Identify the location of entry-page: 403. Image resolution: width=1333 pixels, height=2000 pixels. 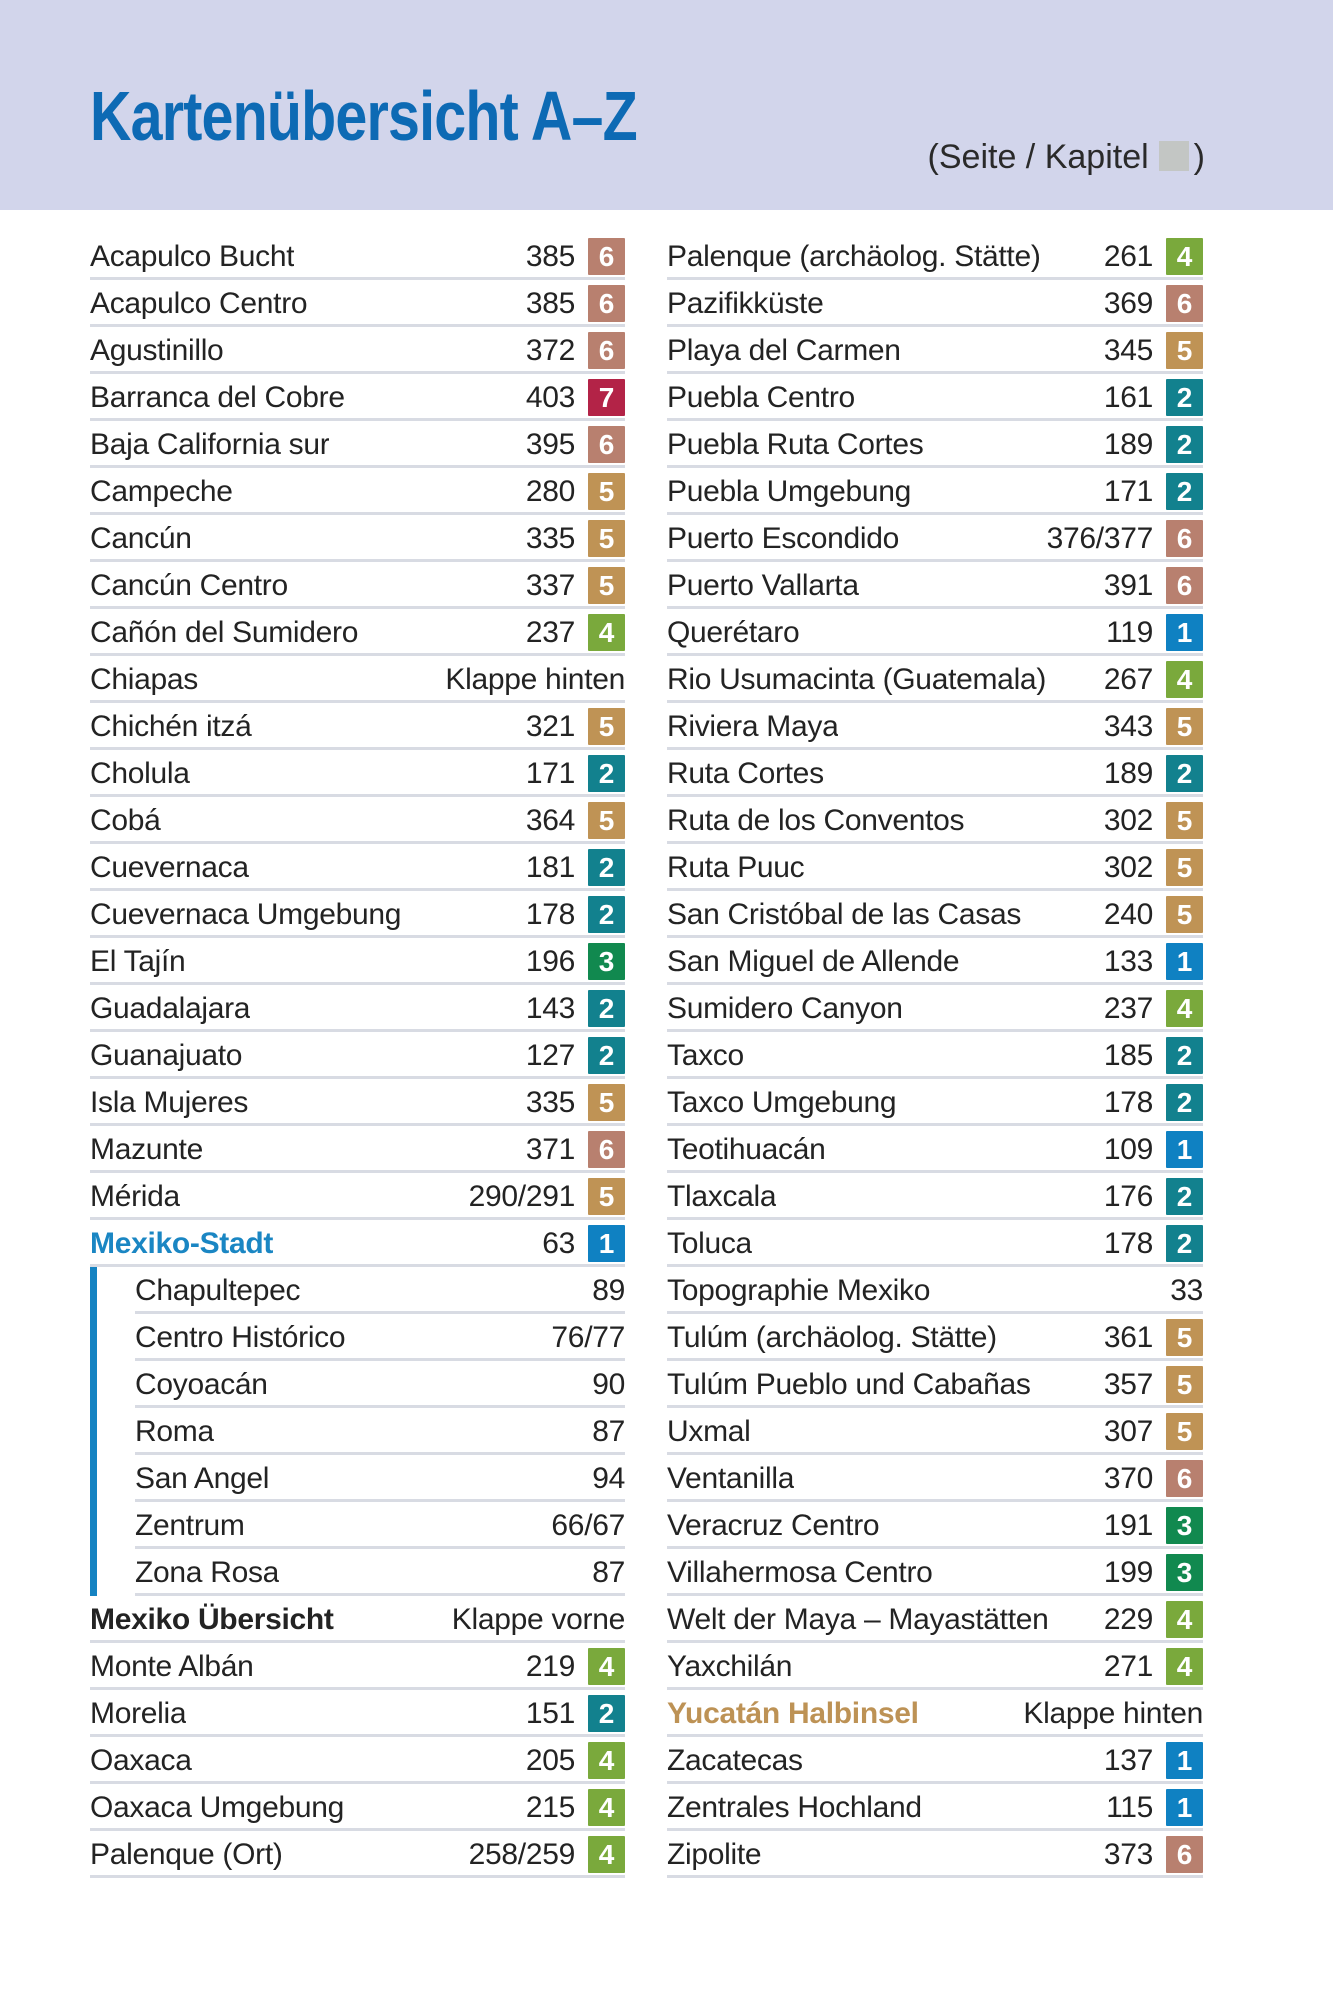
(550, 397).